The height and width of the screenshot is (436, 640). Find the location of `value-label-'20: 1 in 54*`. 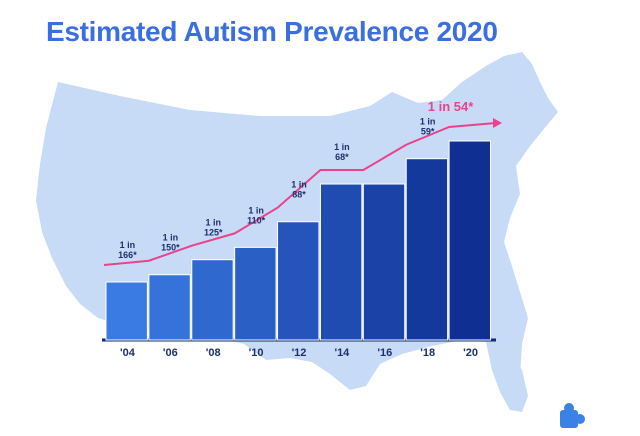

value-label-'20: 1 in 54* is located at coordinates (451, 106).